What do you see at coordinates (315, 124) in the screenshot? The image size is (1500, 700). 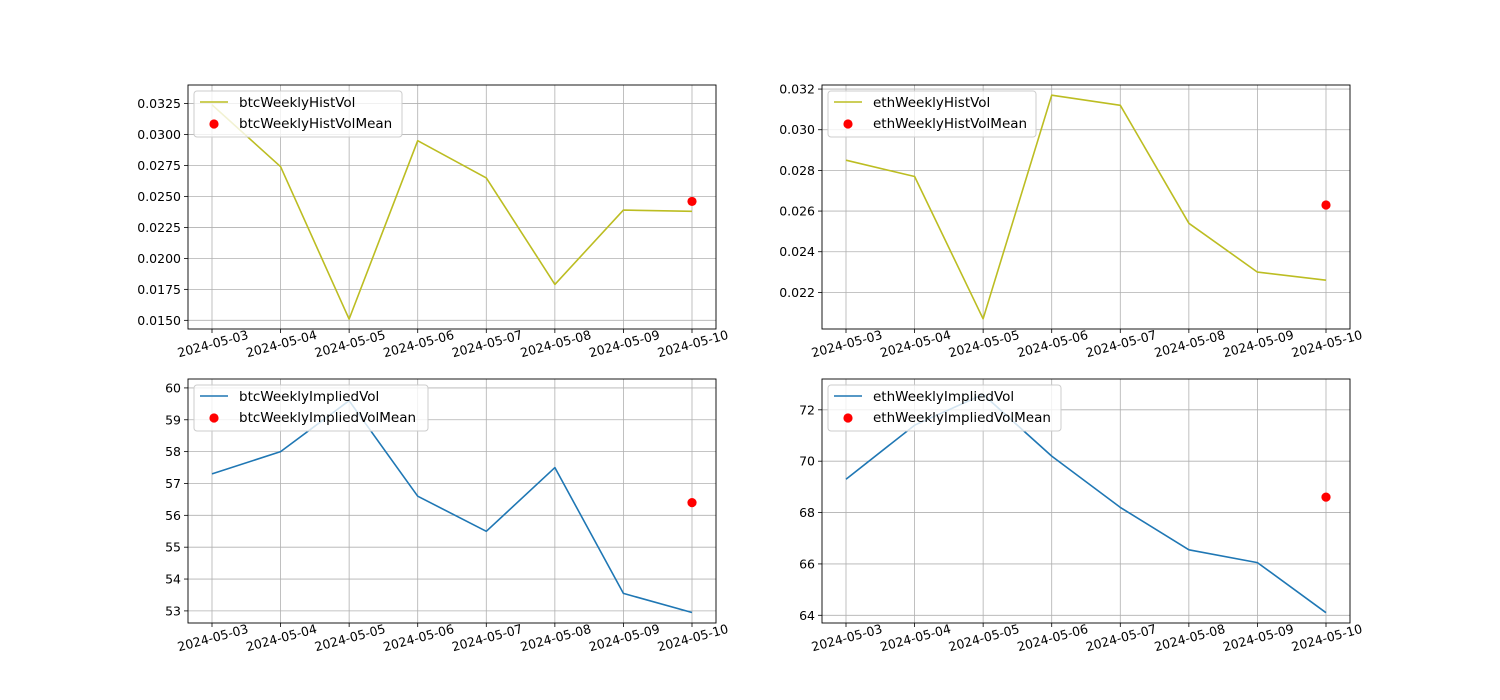 I see `legend-label: btcWeeklyHistVolMean` at bounding box center [315, 124].